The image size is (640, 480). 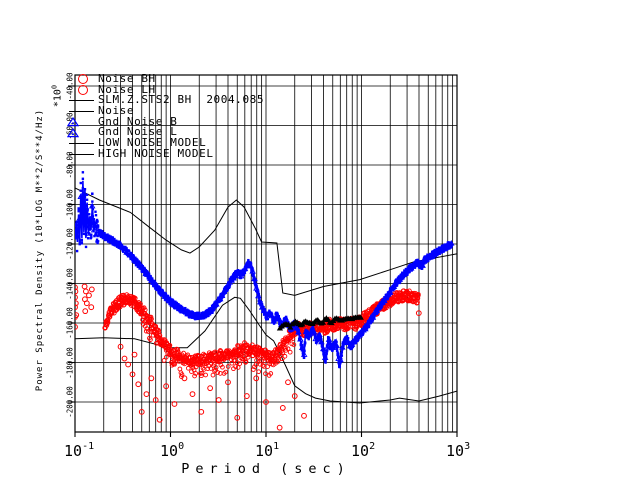 I want to click on series-low-noise-model, so click(x=266, y=350).